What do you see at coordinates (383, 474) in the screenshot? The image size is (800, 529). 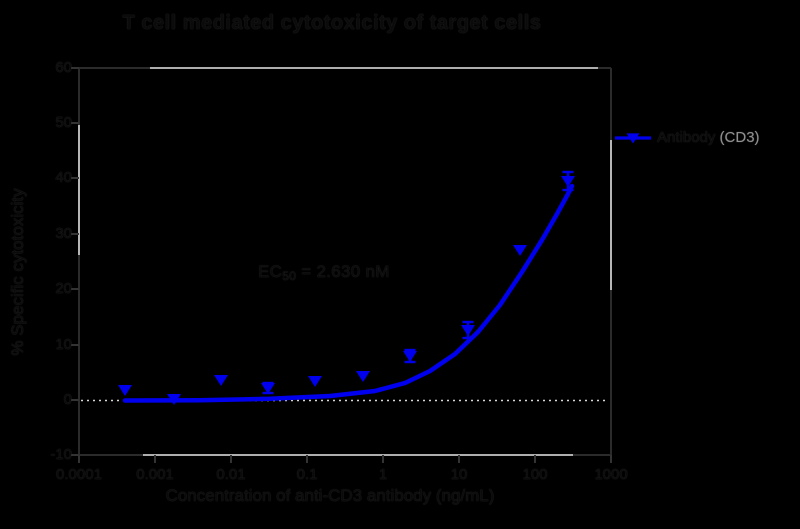 I see `x-tick-label: 1` at bounding box center [383, 474].